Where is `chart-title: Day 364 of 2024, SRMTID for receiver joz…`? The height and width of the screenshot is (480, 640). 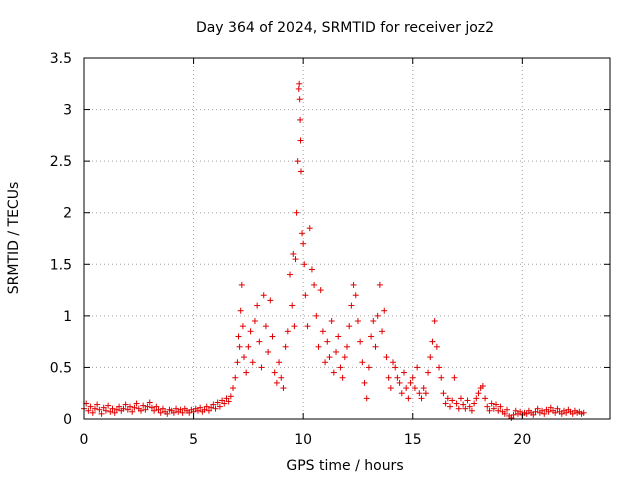 chart-title: Day 364 of 2024, SRMTID for receiver joz… is located at coordinates (345, 28).